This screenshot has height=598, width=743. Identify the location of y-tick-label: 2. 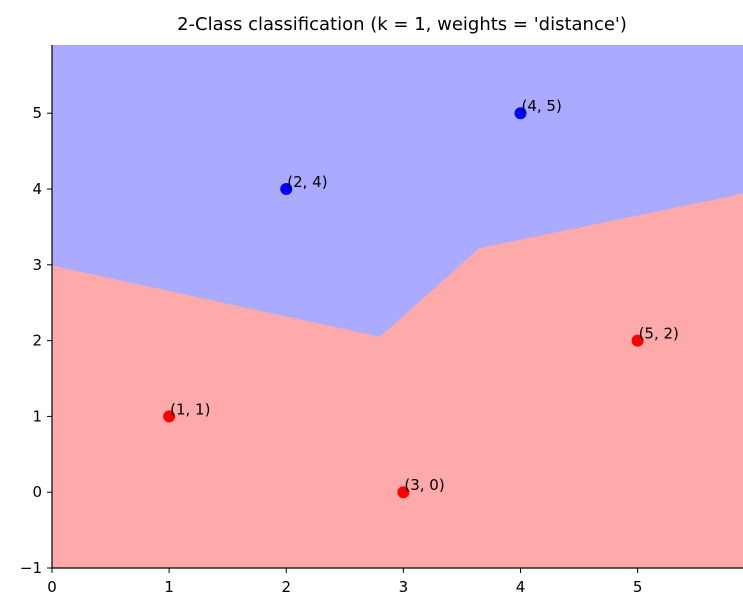
(37, 341).